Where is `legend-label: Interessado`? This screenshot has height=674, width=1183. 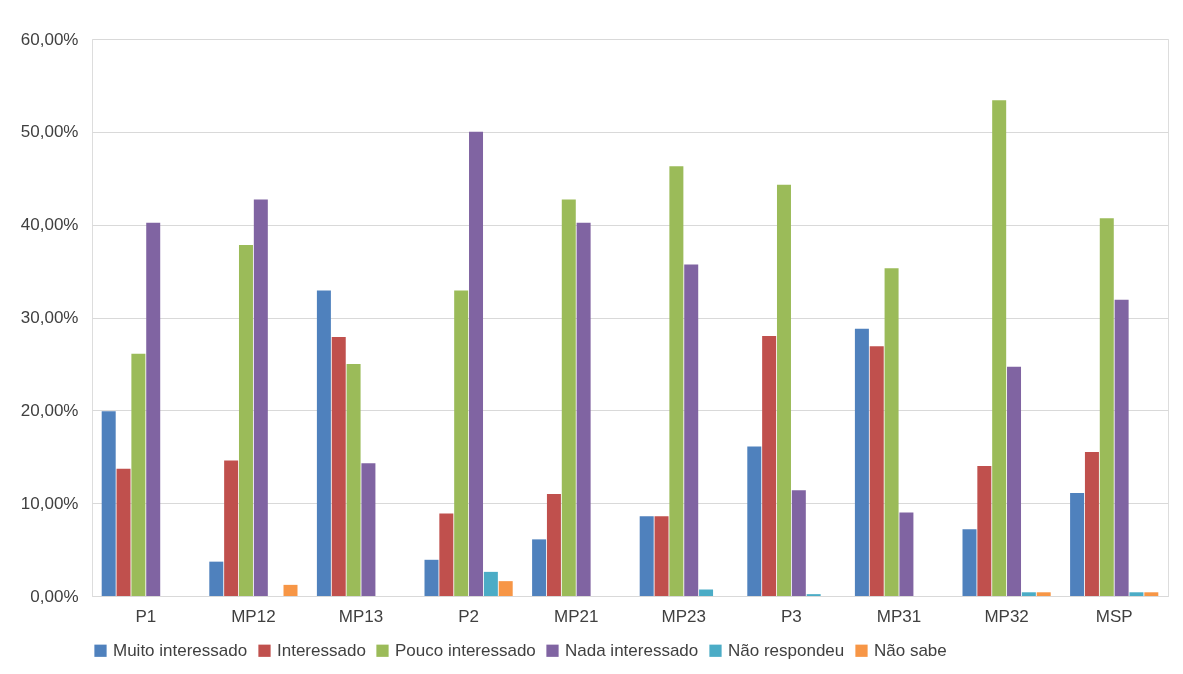
legend-label: Interessado is located at coordinates (321, 650).